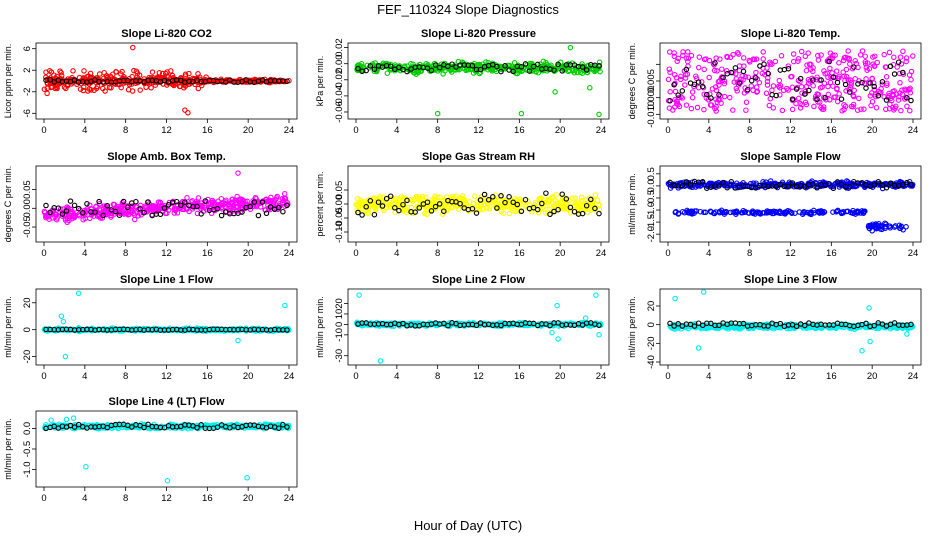 The height and width of the screenshot is (540, 936). I want to click on points, so click(166, 325).